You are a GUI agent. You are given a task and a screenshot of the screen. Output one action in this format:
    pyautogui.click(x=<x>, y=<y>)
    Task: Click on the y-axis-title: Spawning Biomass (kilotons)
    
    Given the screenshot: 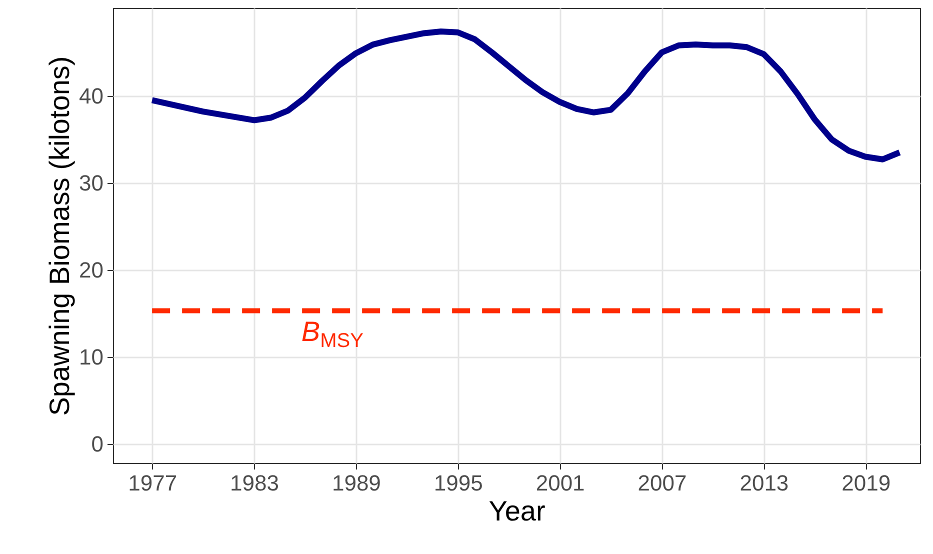 What is the action you would take?
    pyautogui.click(x=60, y=236)
    